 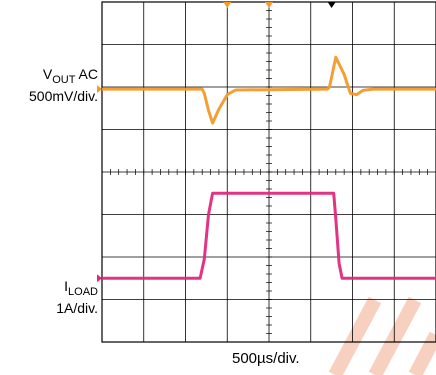 What do you see at coordinates (49, 85) in the screenshot?
I see `vout-channel-label: VOUT AC 500mV/div.` at bounding box center [49, 85].